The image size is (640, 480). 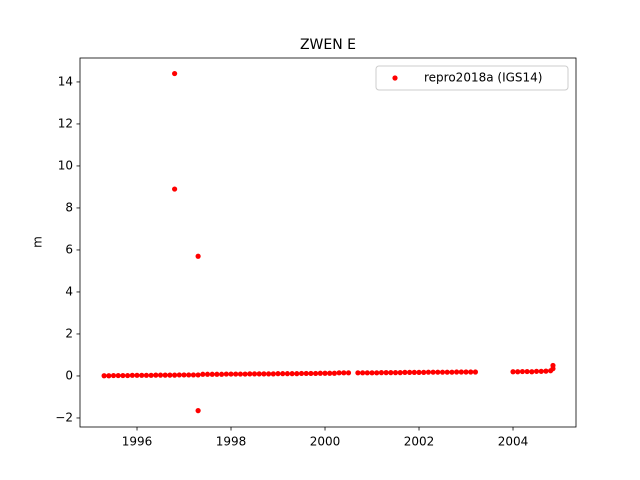 I want to click on y-tick-label: 10, so click(x=65, y=165).